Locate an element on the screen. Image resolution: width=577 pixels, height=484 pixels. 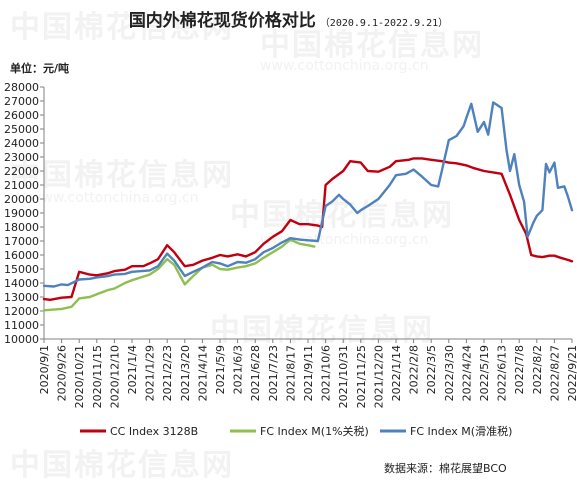
y-tick-label: 15000 is located at coordinates (21, 269).